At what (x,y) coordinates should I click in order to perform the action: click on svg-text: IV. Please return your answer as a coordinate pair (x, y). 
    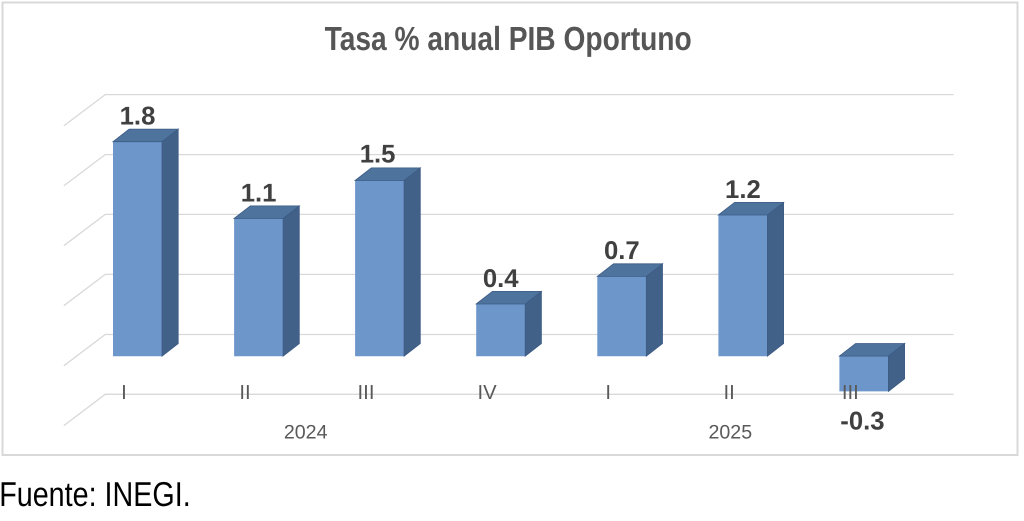
    Looking at the image, I should click on (488, 393).